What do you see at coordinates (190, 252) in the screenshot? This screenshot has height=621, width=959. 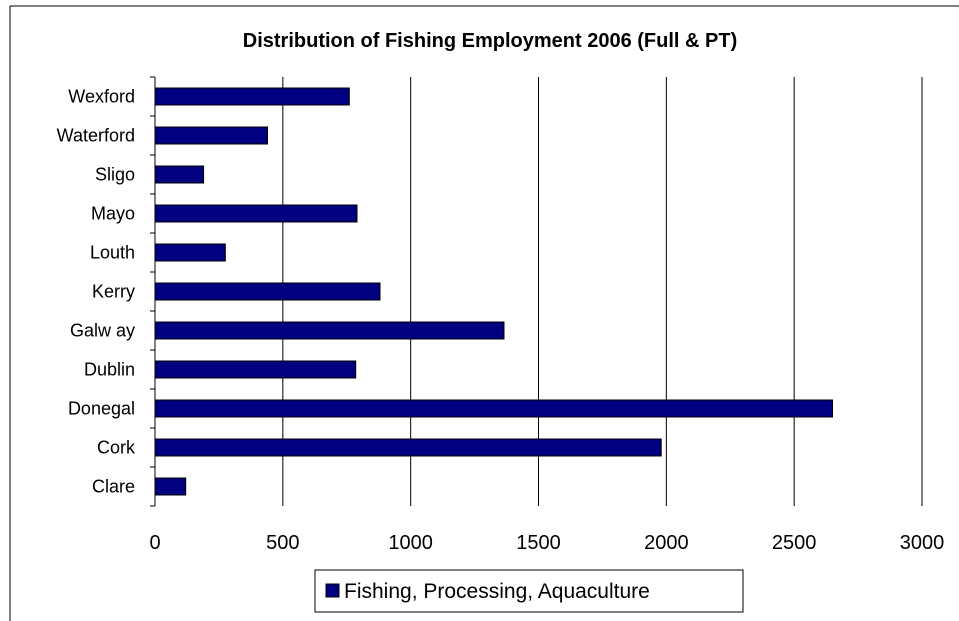 I see `bar-louth` at bounding box center [190, 252].